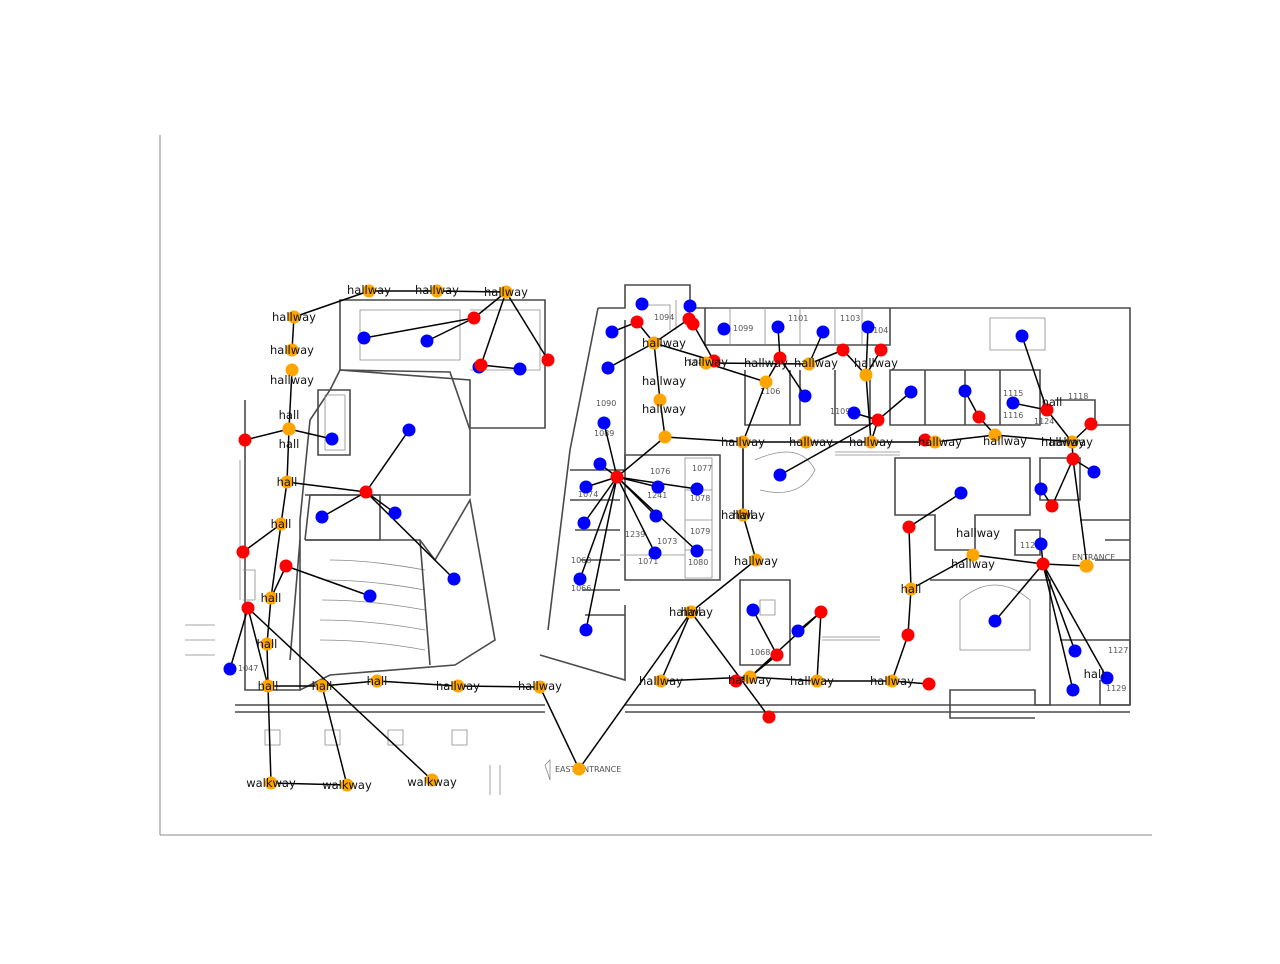 Image resolution: width=1280 pixels, height=964 pixels. What do you see at coordinates (798, 318) in the screenshot?
I see `room-number: 1101` at bounding box center [798, 318].